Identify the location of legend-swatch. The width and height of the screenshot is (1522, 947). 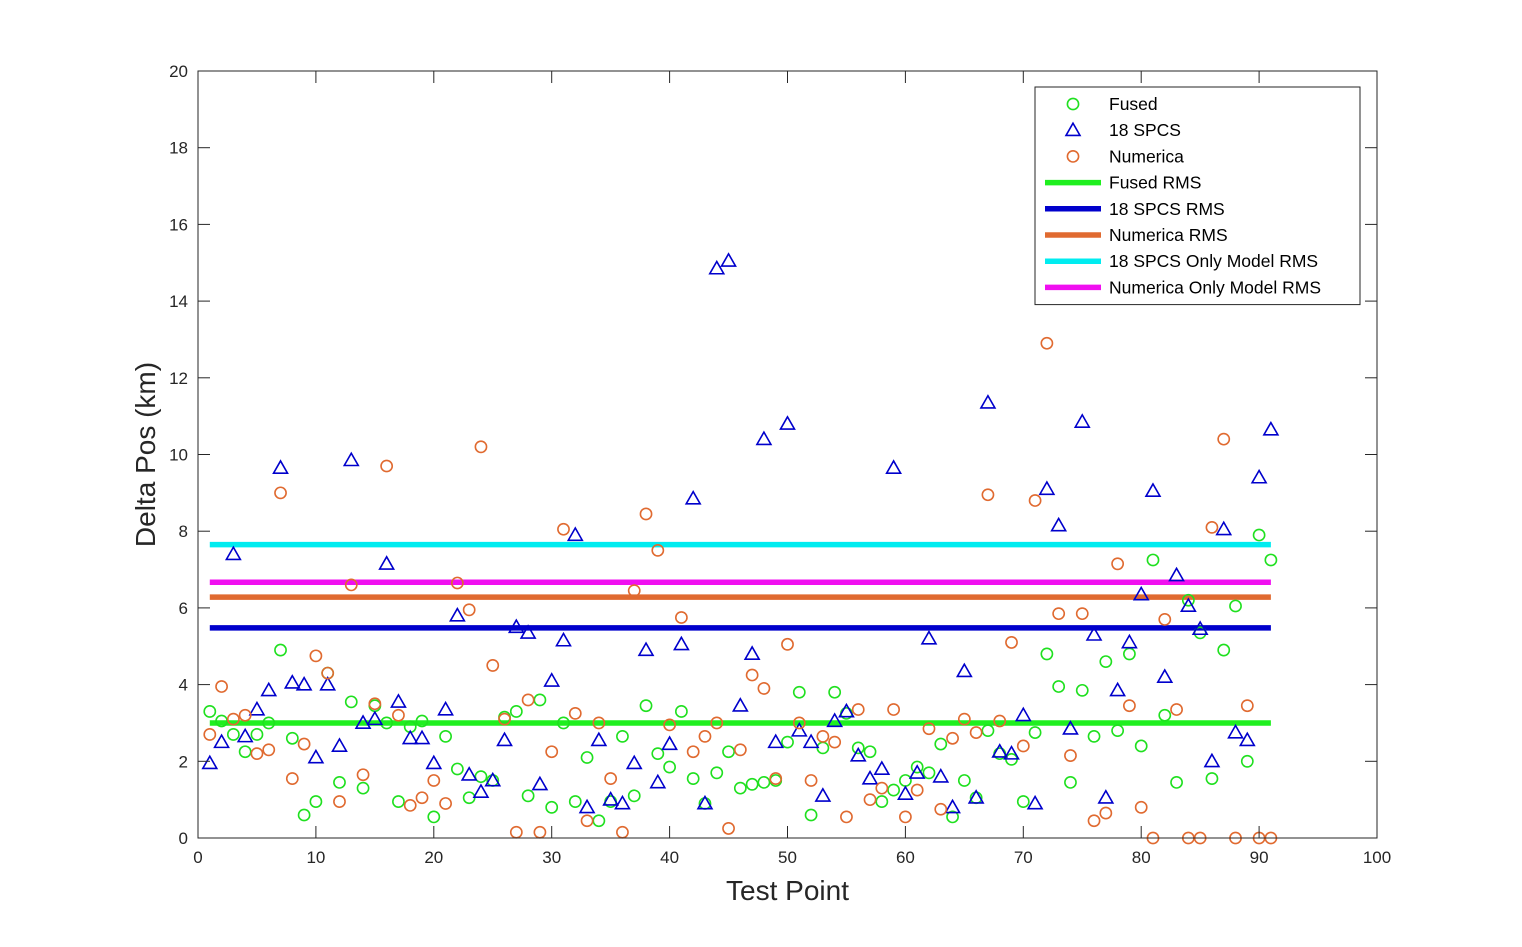
(1073, 156).